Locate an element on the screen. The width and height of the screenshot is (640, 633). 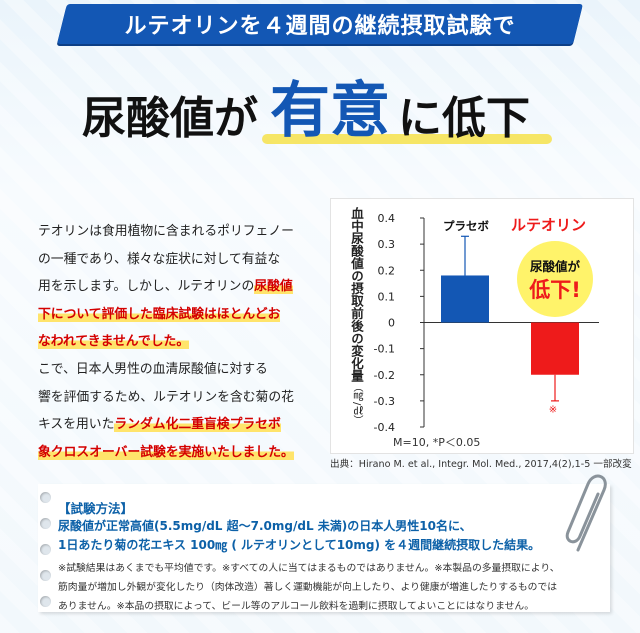
body-line: こで、日本人男性の血清尿酸値に対する is located at coordinates (171, 370).